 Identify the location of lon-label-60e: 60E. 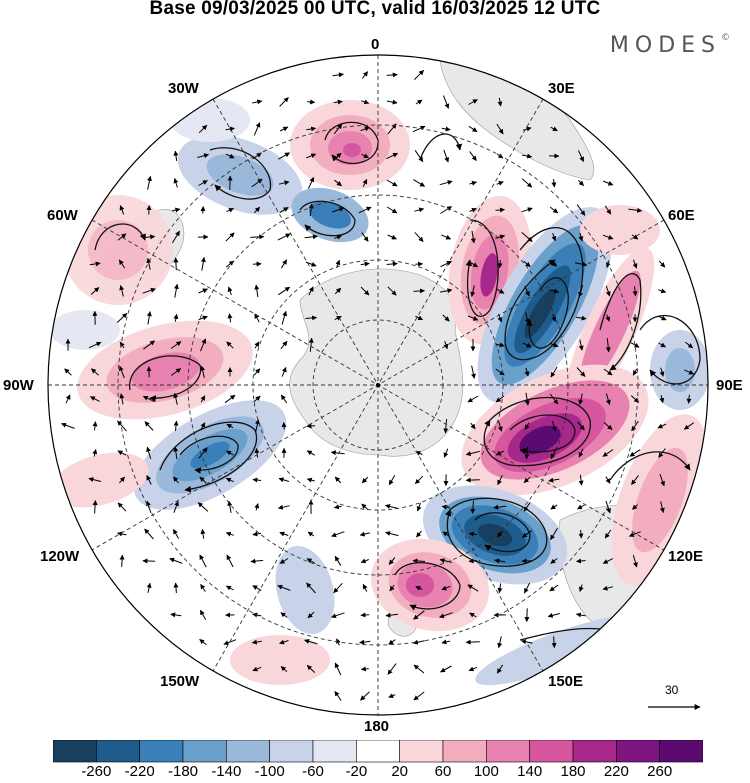
(681, 215).